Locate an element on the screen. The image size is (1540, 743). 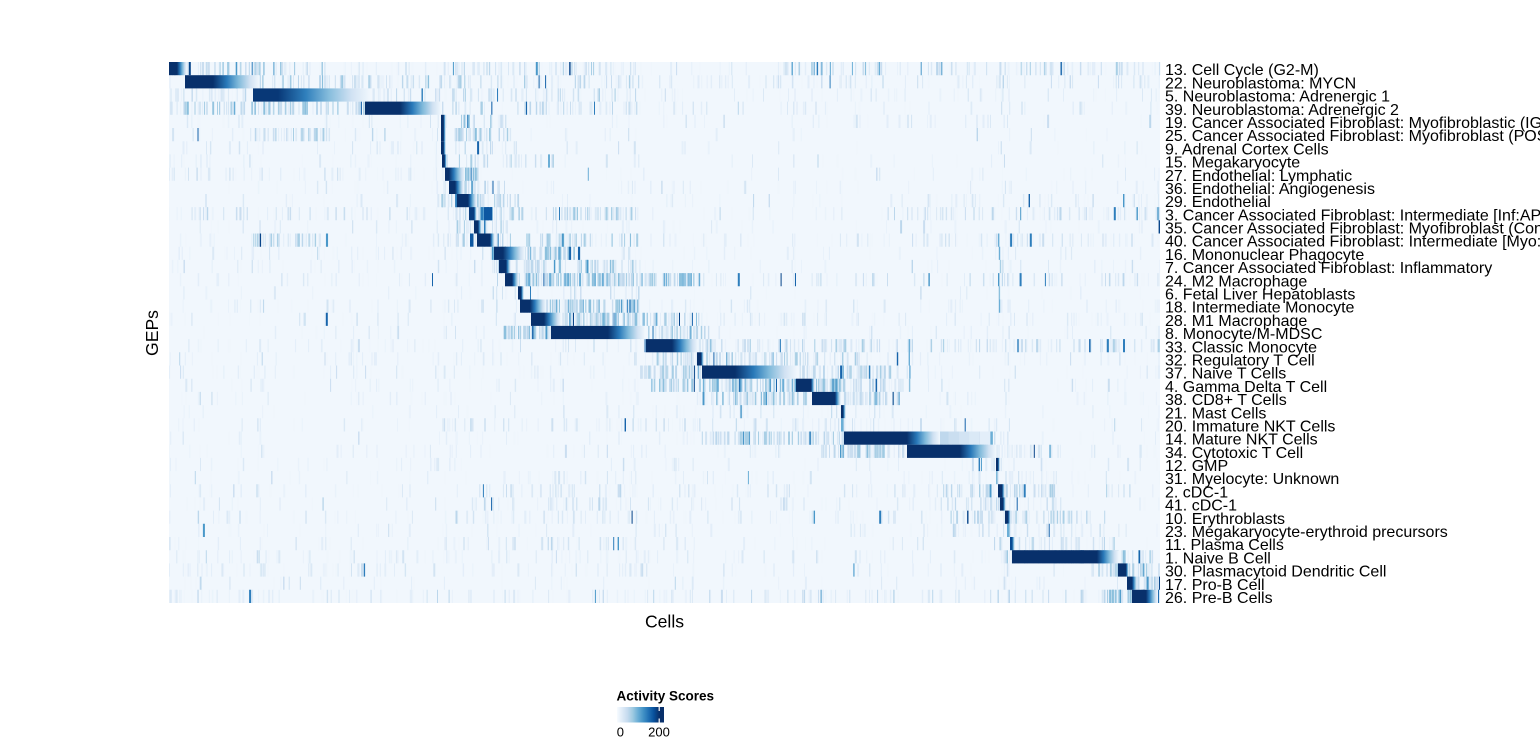
svg-text: 29. Endothelial is located at coordinates (1218, 202).